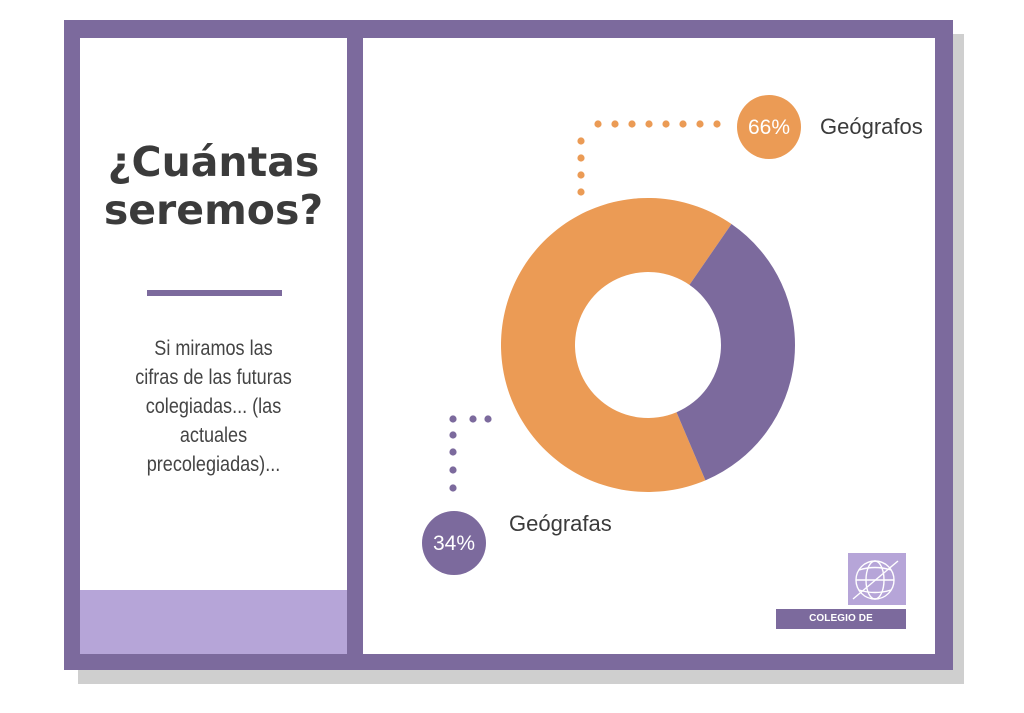 The height and width of the screenshot is (713, 1024). Describe the element at coordinates (841, 626) in the screenshot. I see `logo-text: COLEGIO DE GEÓGRAFOS` at that location.